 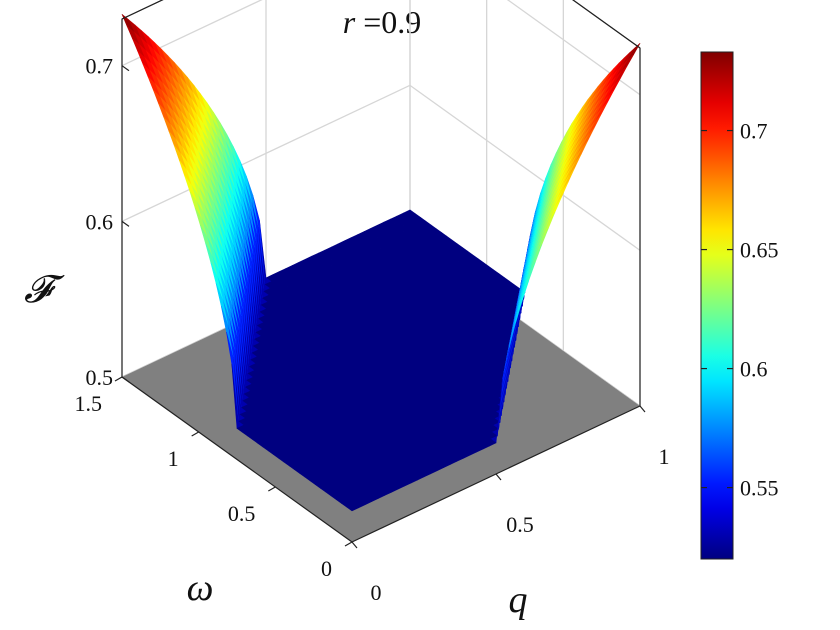 I want to click on y-tick-label: 1.5, so click(x=89, y=403).